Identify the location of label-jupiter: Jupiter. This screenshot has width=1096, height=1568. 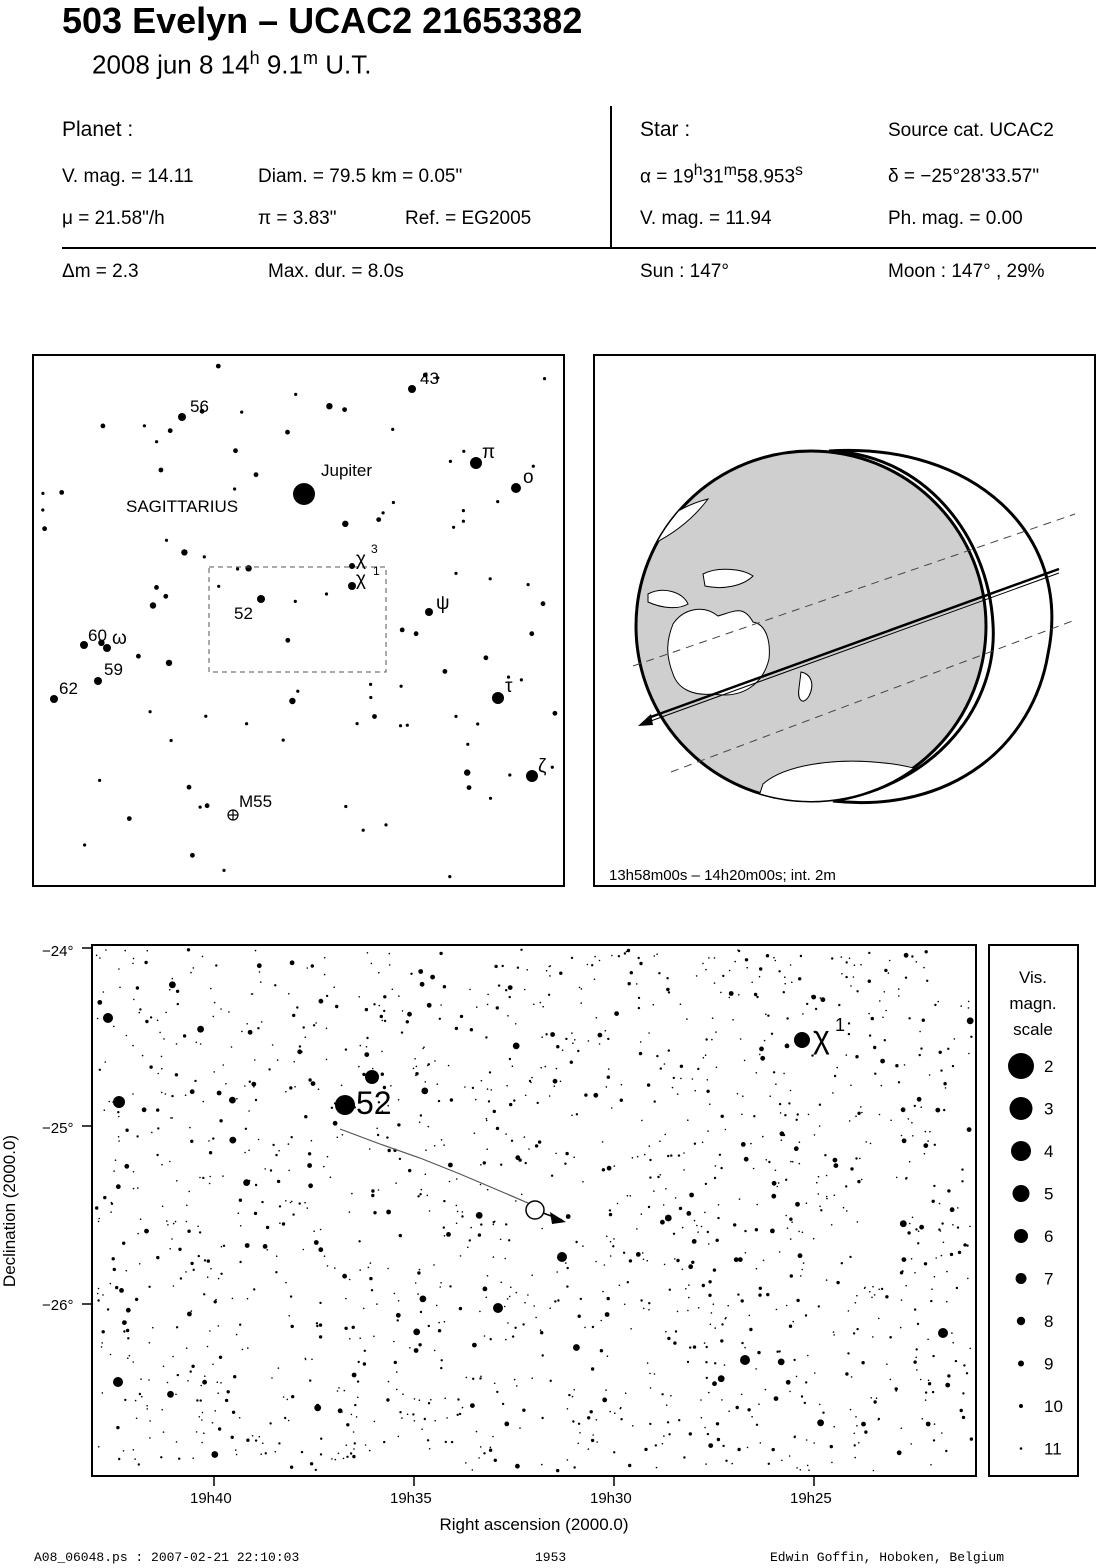
(346, 470).